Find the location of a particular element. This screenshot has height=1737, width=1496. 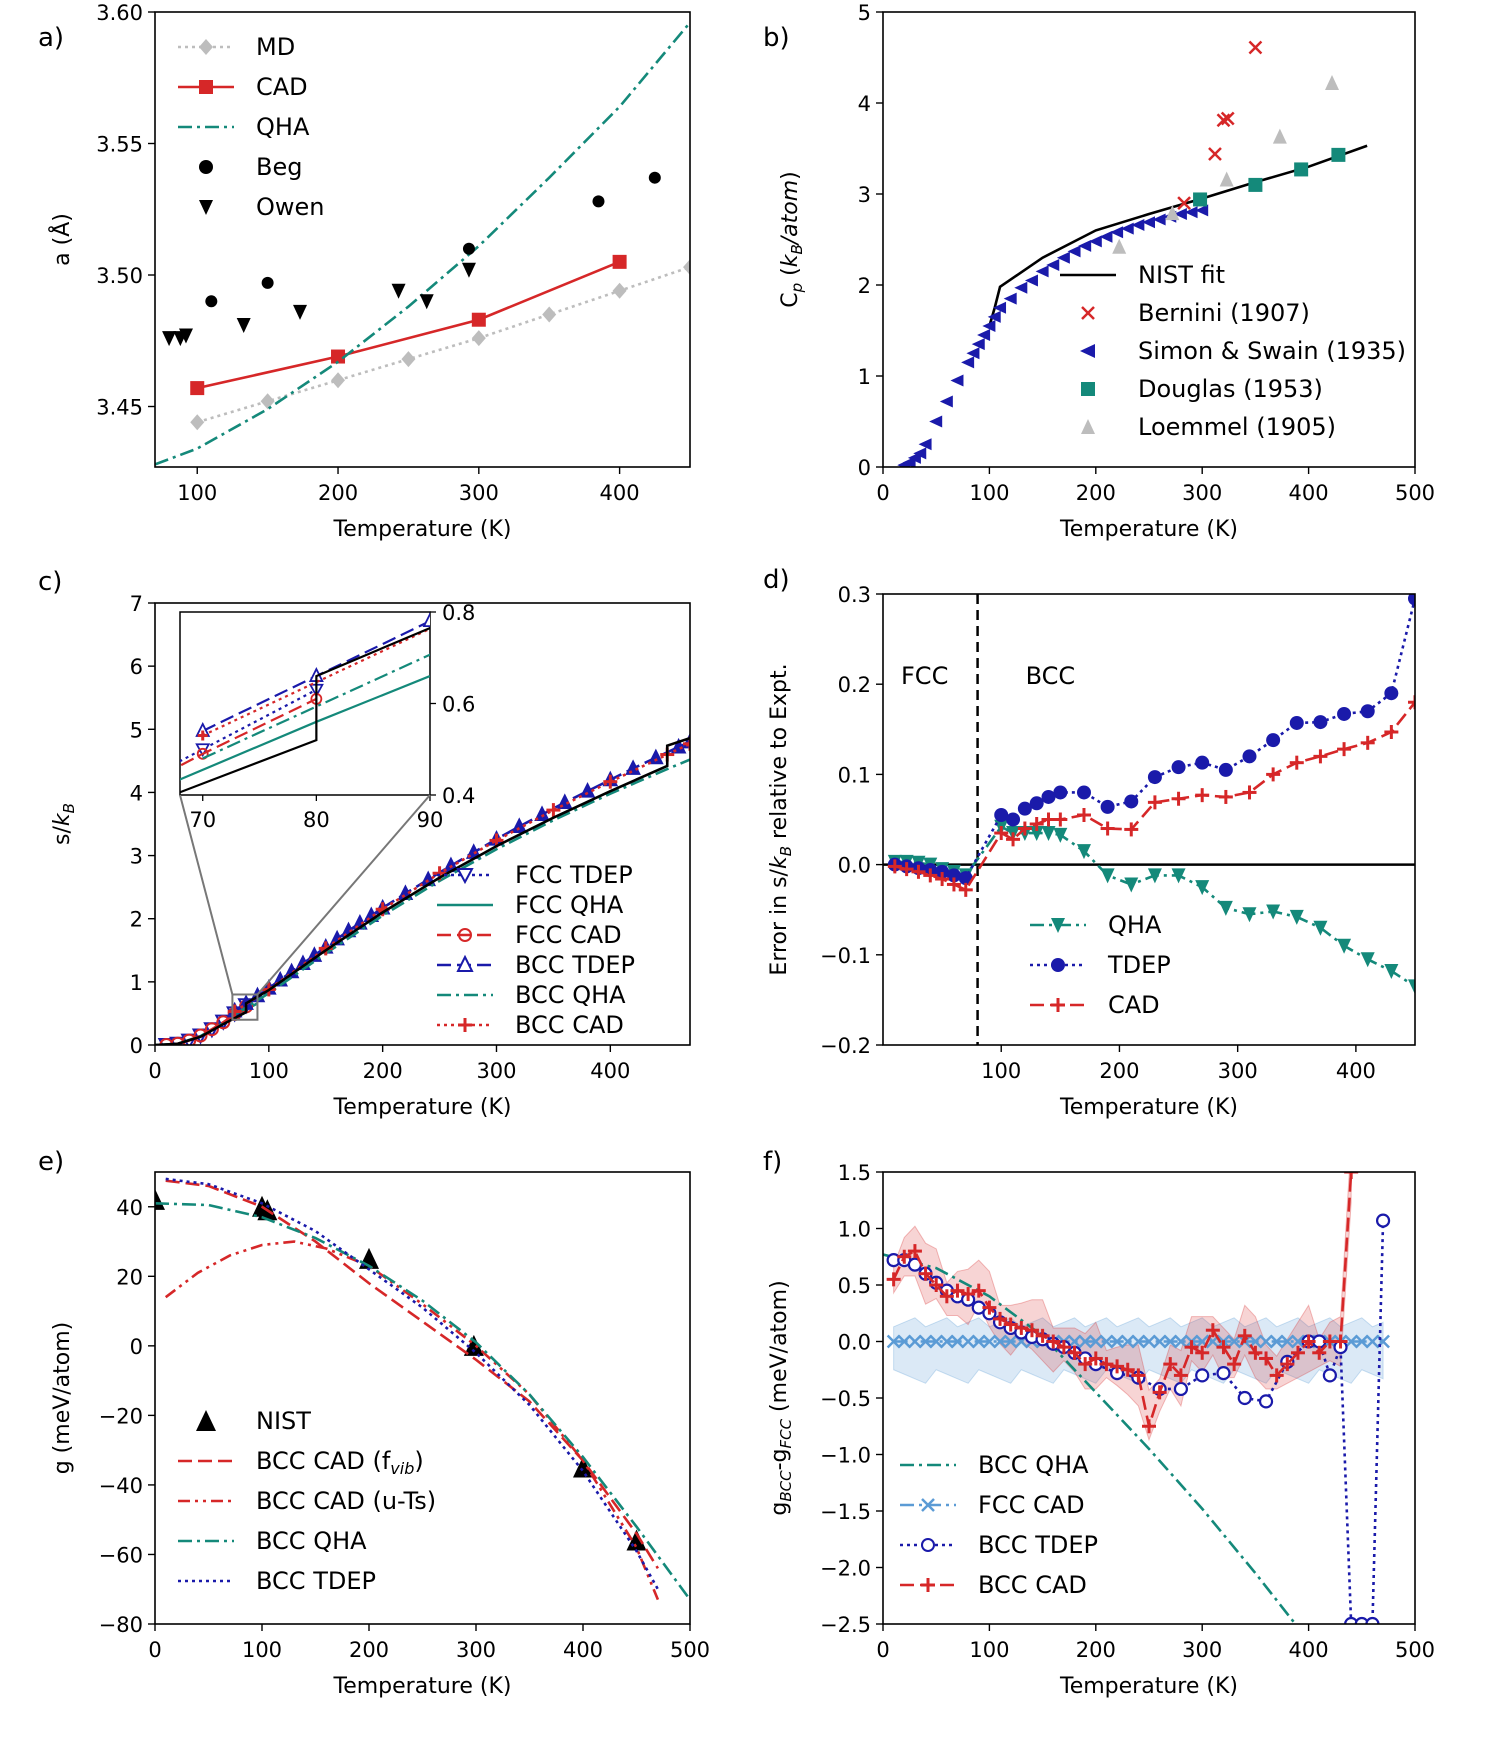

annotation-fcc: FCC is located at coordinates (924, 676).